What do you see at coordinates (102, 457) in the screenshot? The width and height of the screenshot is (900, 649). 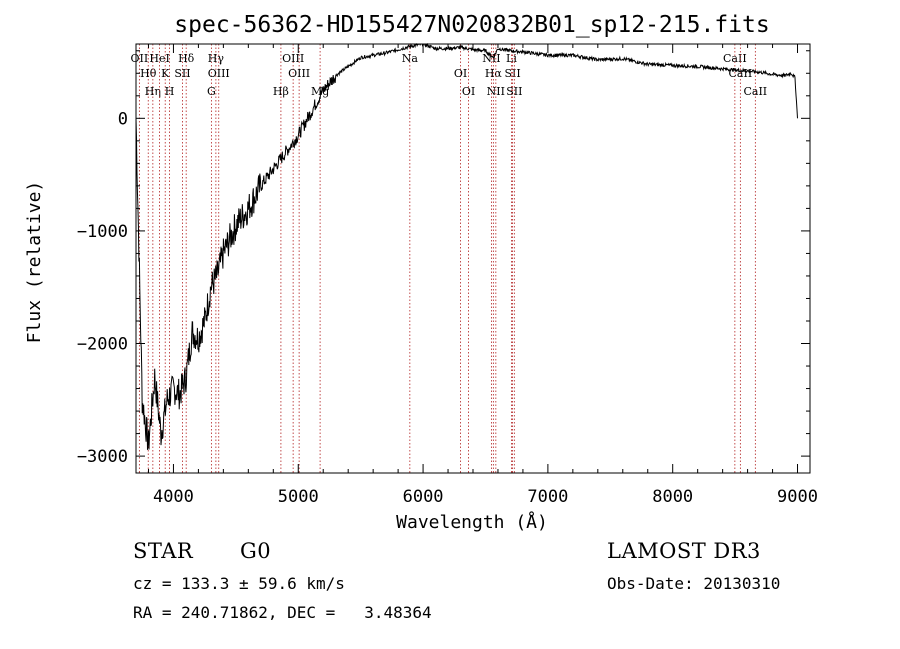 I see `y-tick-label: −3000` at bounding box center [102, 457].